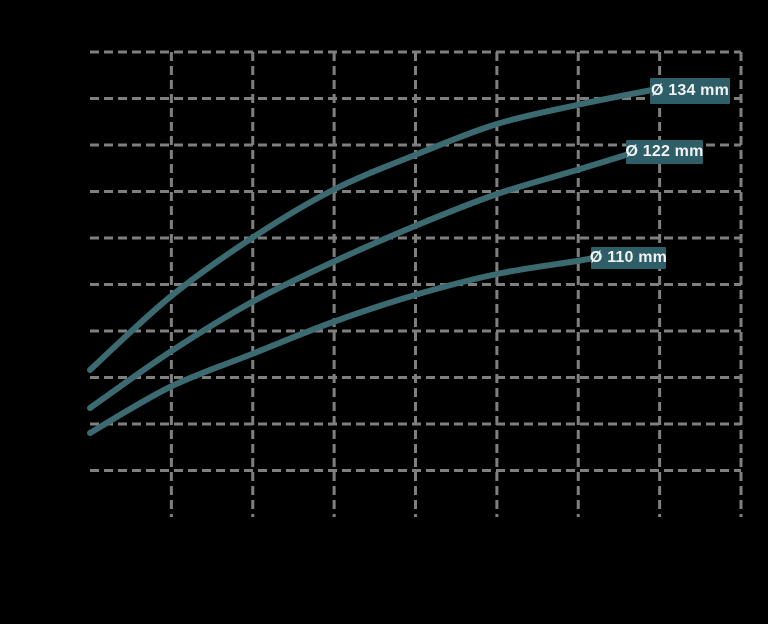 The width and height of the screenshot is (768, 624). What do you see at coordinates (664, 152) in the screenshot?
I see `series-badge-122mm: Ø 122 mm` at bounding box center [664, 152].